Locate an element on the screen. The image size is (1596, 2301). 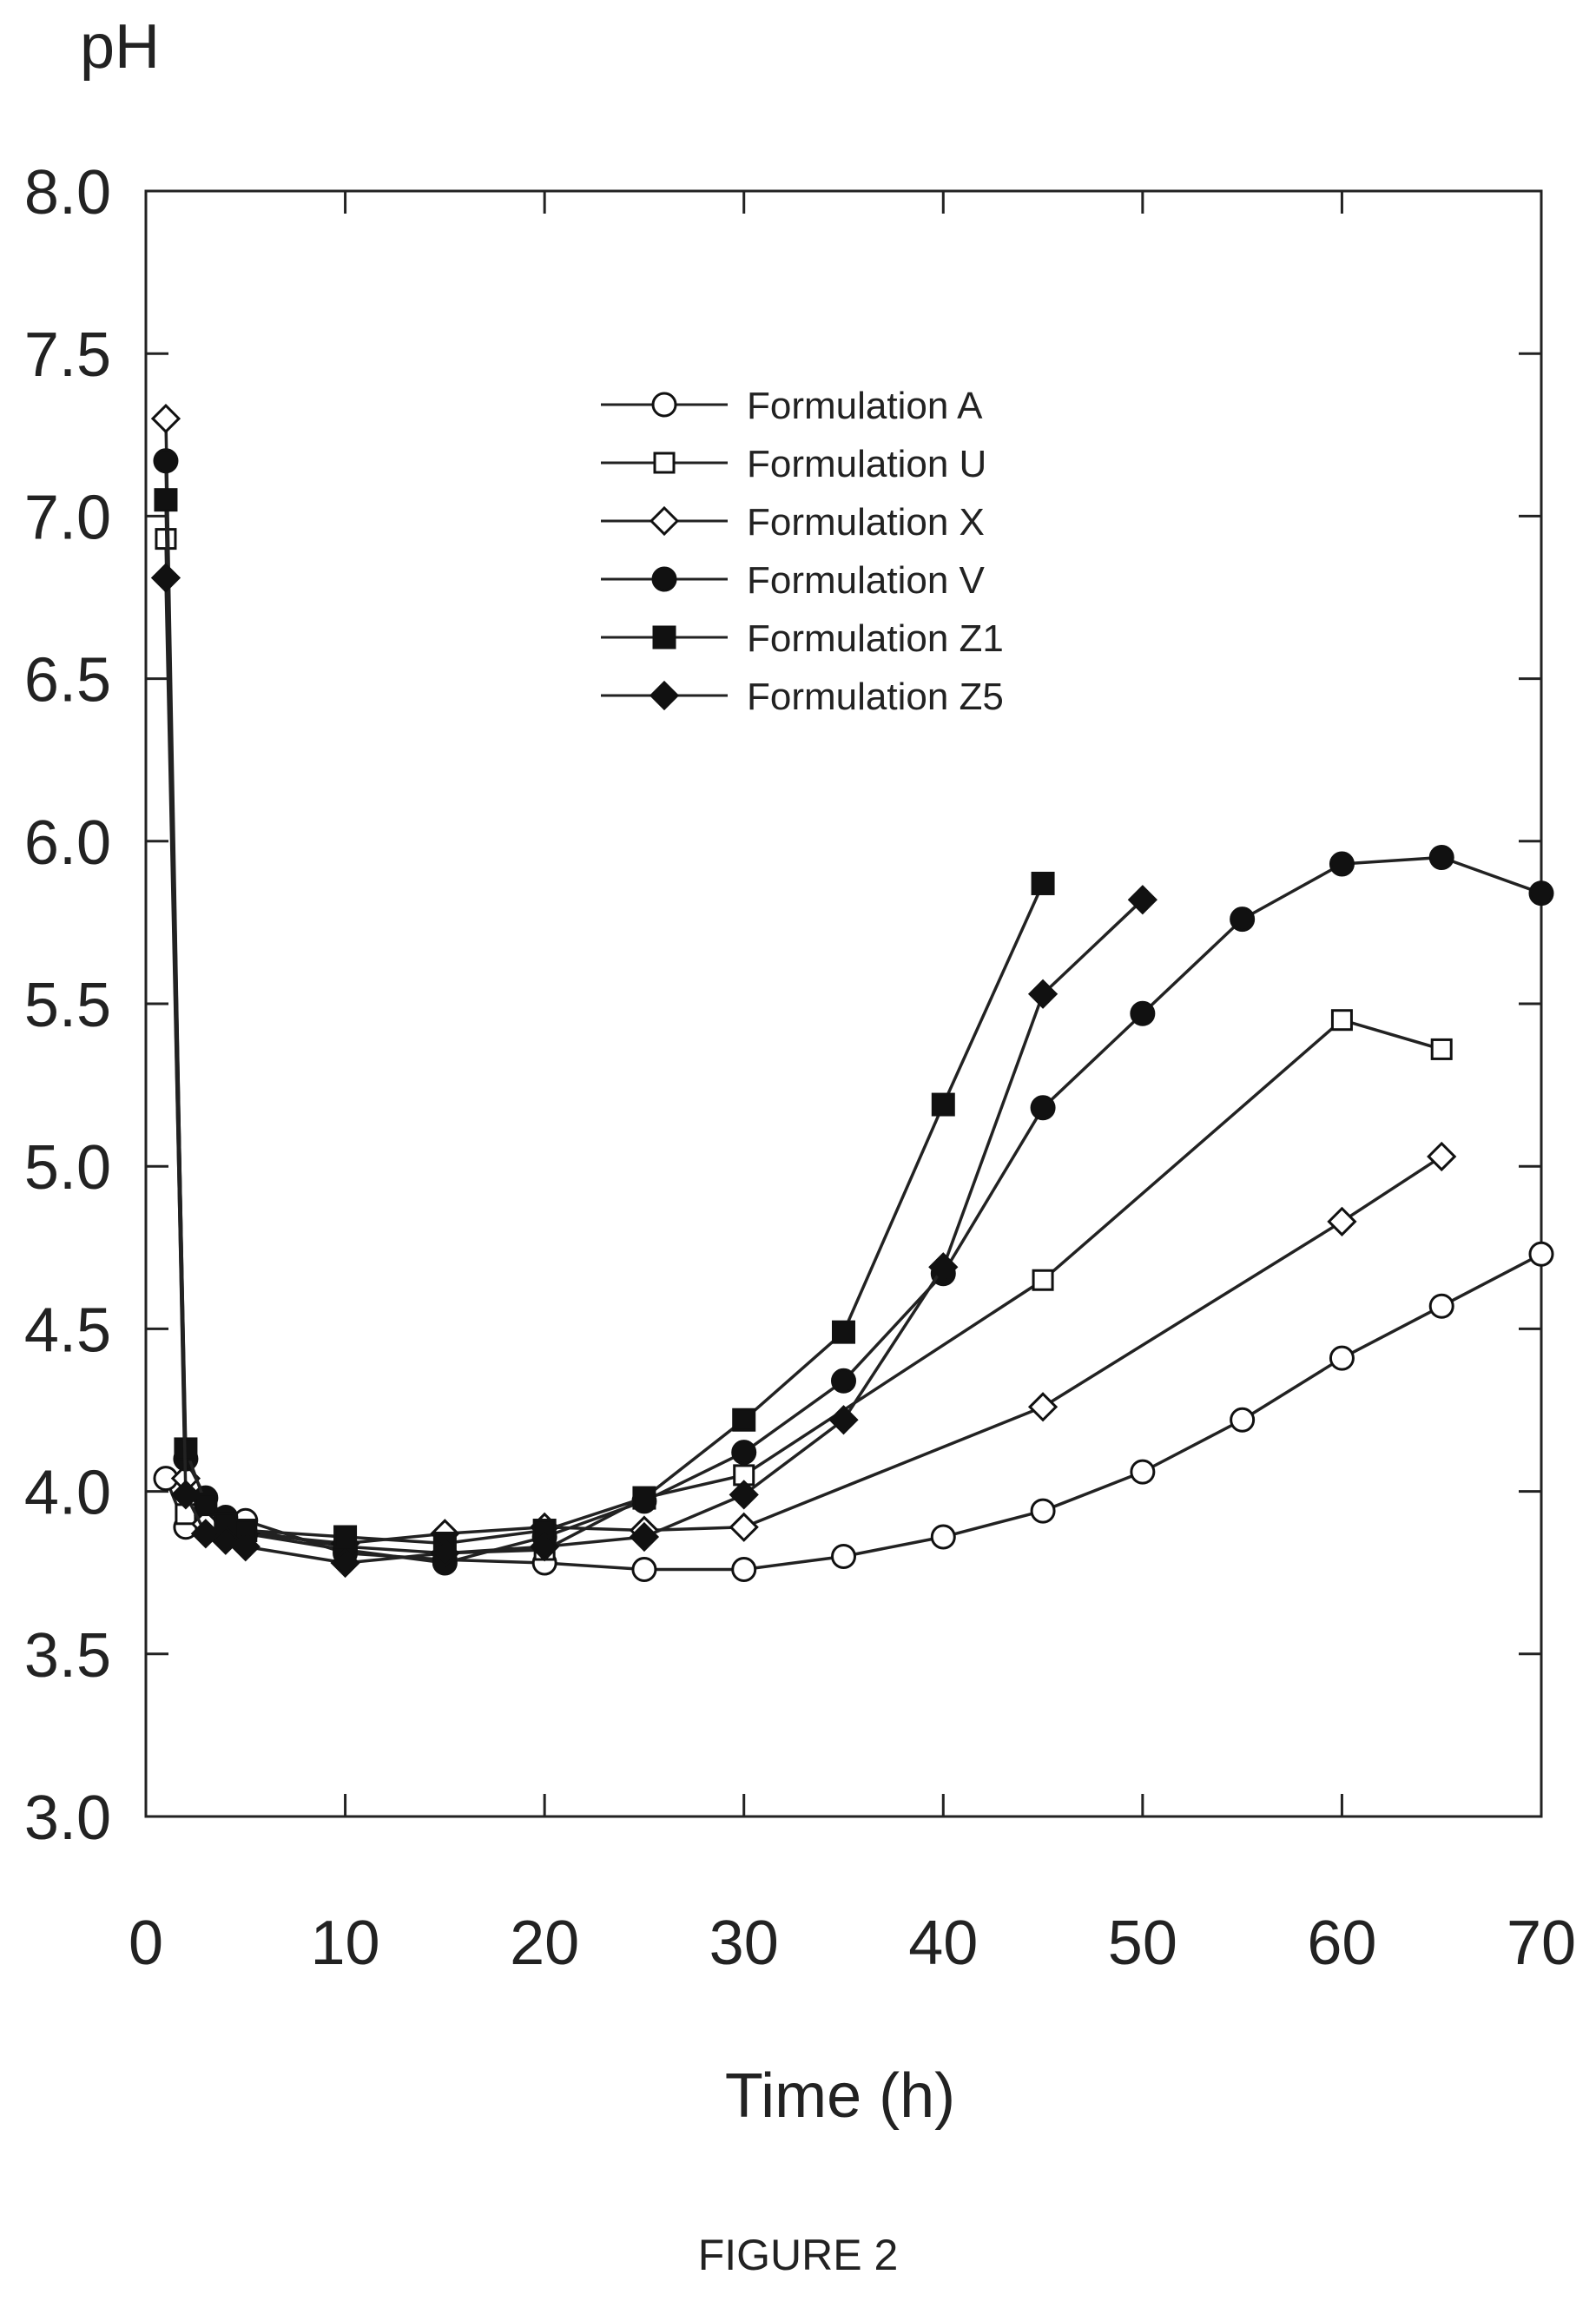
legend-item: Formulation A is located at coordinates (792, 406).